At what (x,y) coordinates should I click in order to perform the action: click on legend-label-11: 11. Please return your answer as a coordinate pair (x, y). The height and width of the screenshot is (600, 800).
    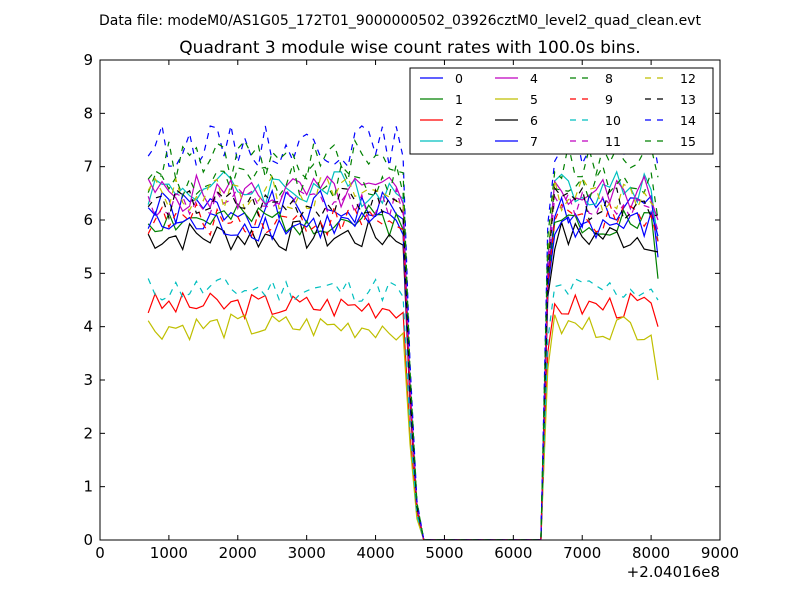
    Looking at the image, I should click on (613, 141).